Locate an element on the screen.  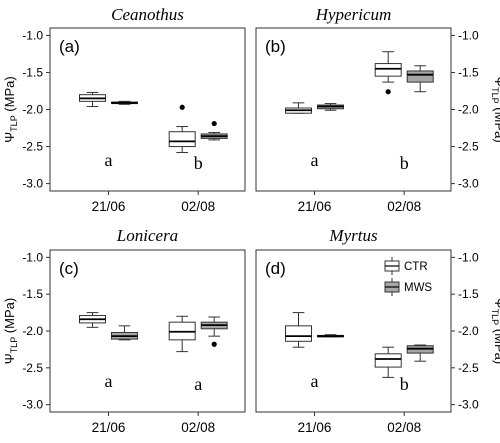
legend-label: CTR is located at coordinates (416, 267).